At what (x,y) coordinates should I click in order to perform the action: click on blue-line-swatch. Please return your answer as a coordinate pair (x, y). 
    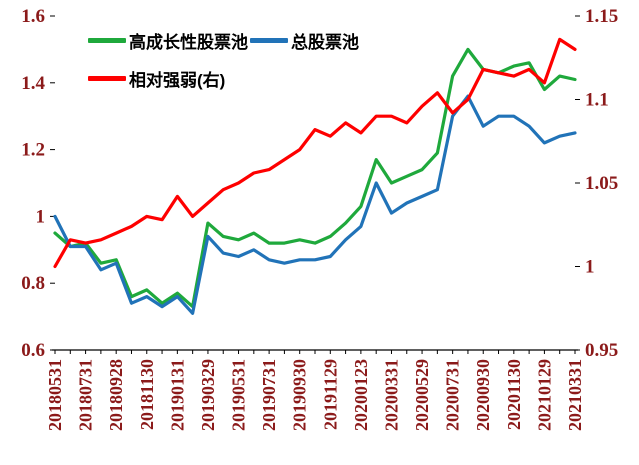
    Looking at the image, I should click on (269, 40).